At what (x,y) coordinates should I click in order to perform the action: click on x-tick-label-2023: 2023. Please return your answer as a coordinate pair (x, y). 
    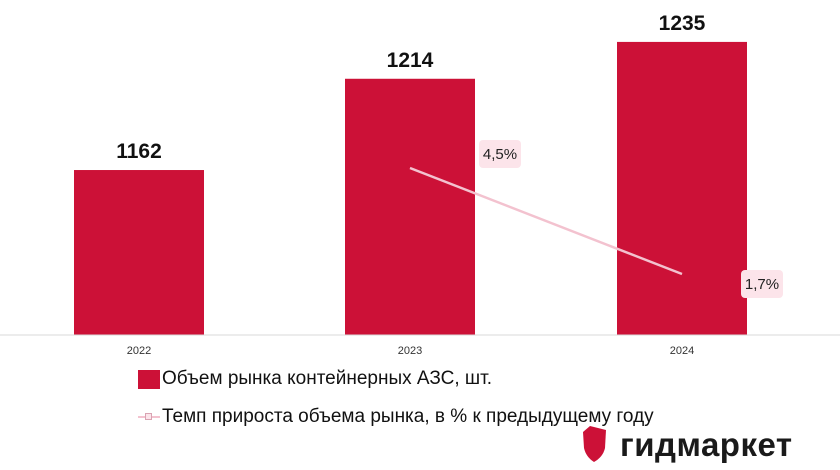
    Looking at the image, I should click on (410, 351).